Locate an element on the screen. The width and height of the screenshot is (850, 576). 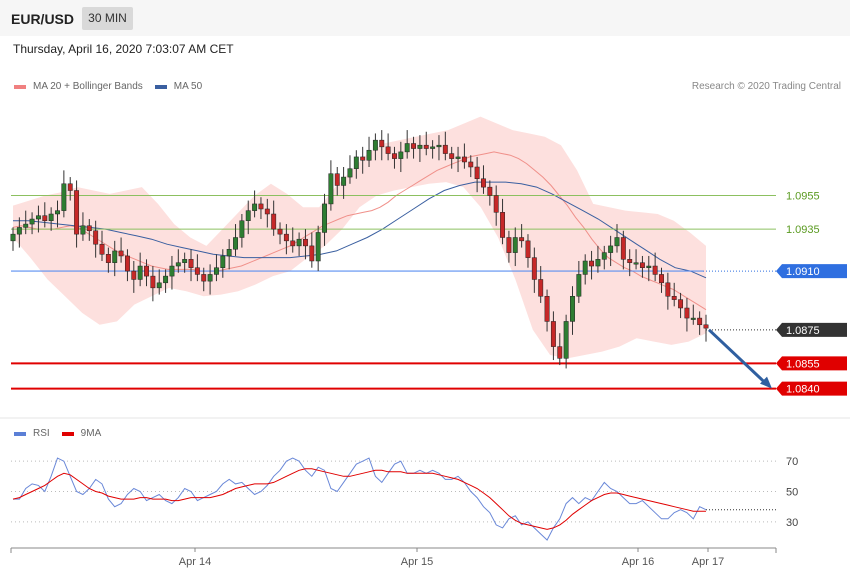
ma50-legend-swatch is located at coordinates (160, 86).